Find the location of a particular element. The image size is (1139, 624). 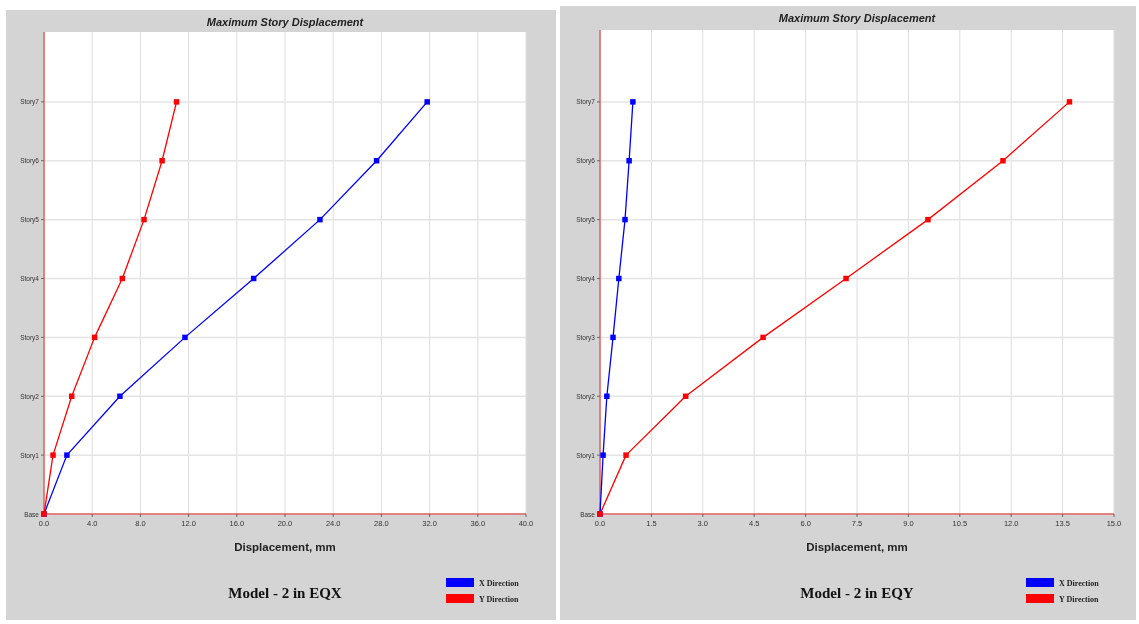

text: Model - 2 in EQY is located at coordinates (857, 593).